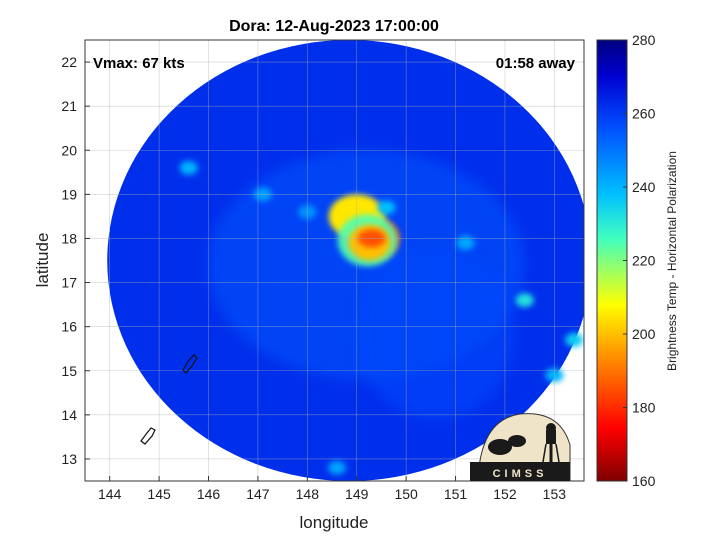 This screenshot has width=720, height=545. Describe the element at coordinates (69, 327) in the screenshot. I see `y-tick-label: 16` at that location.